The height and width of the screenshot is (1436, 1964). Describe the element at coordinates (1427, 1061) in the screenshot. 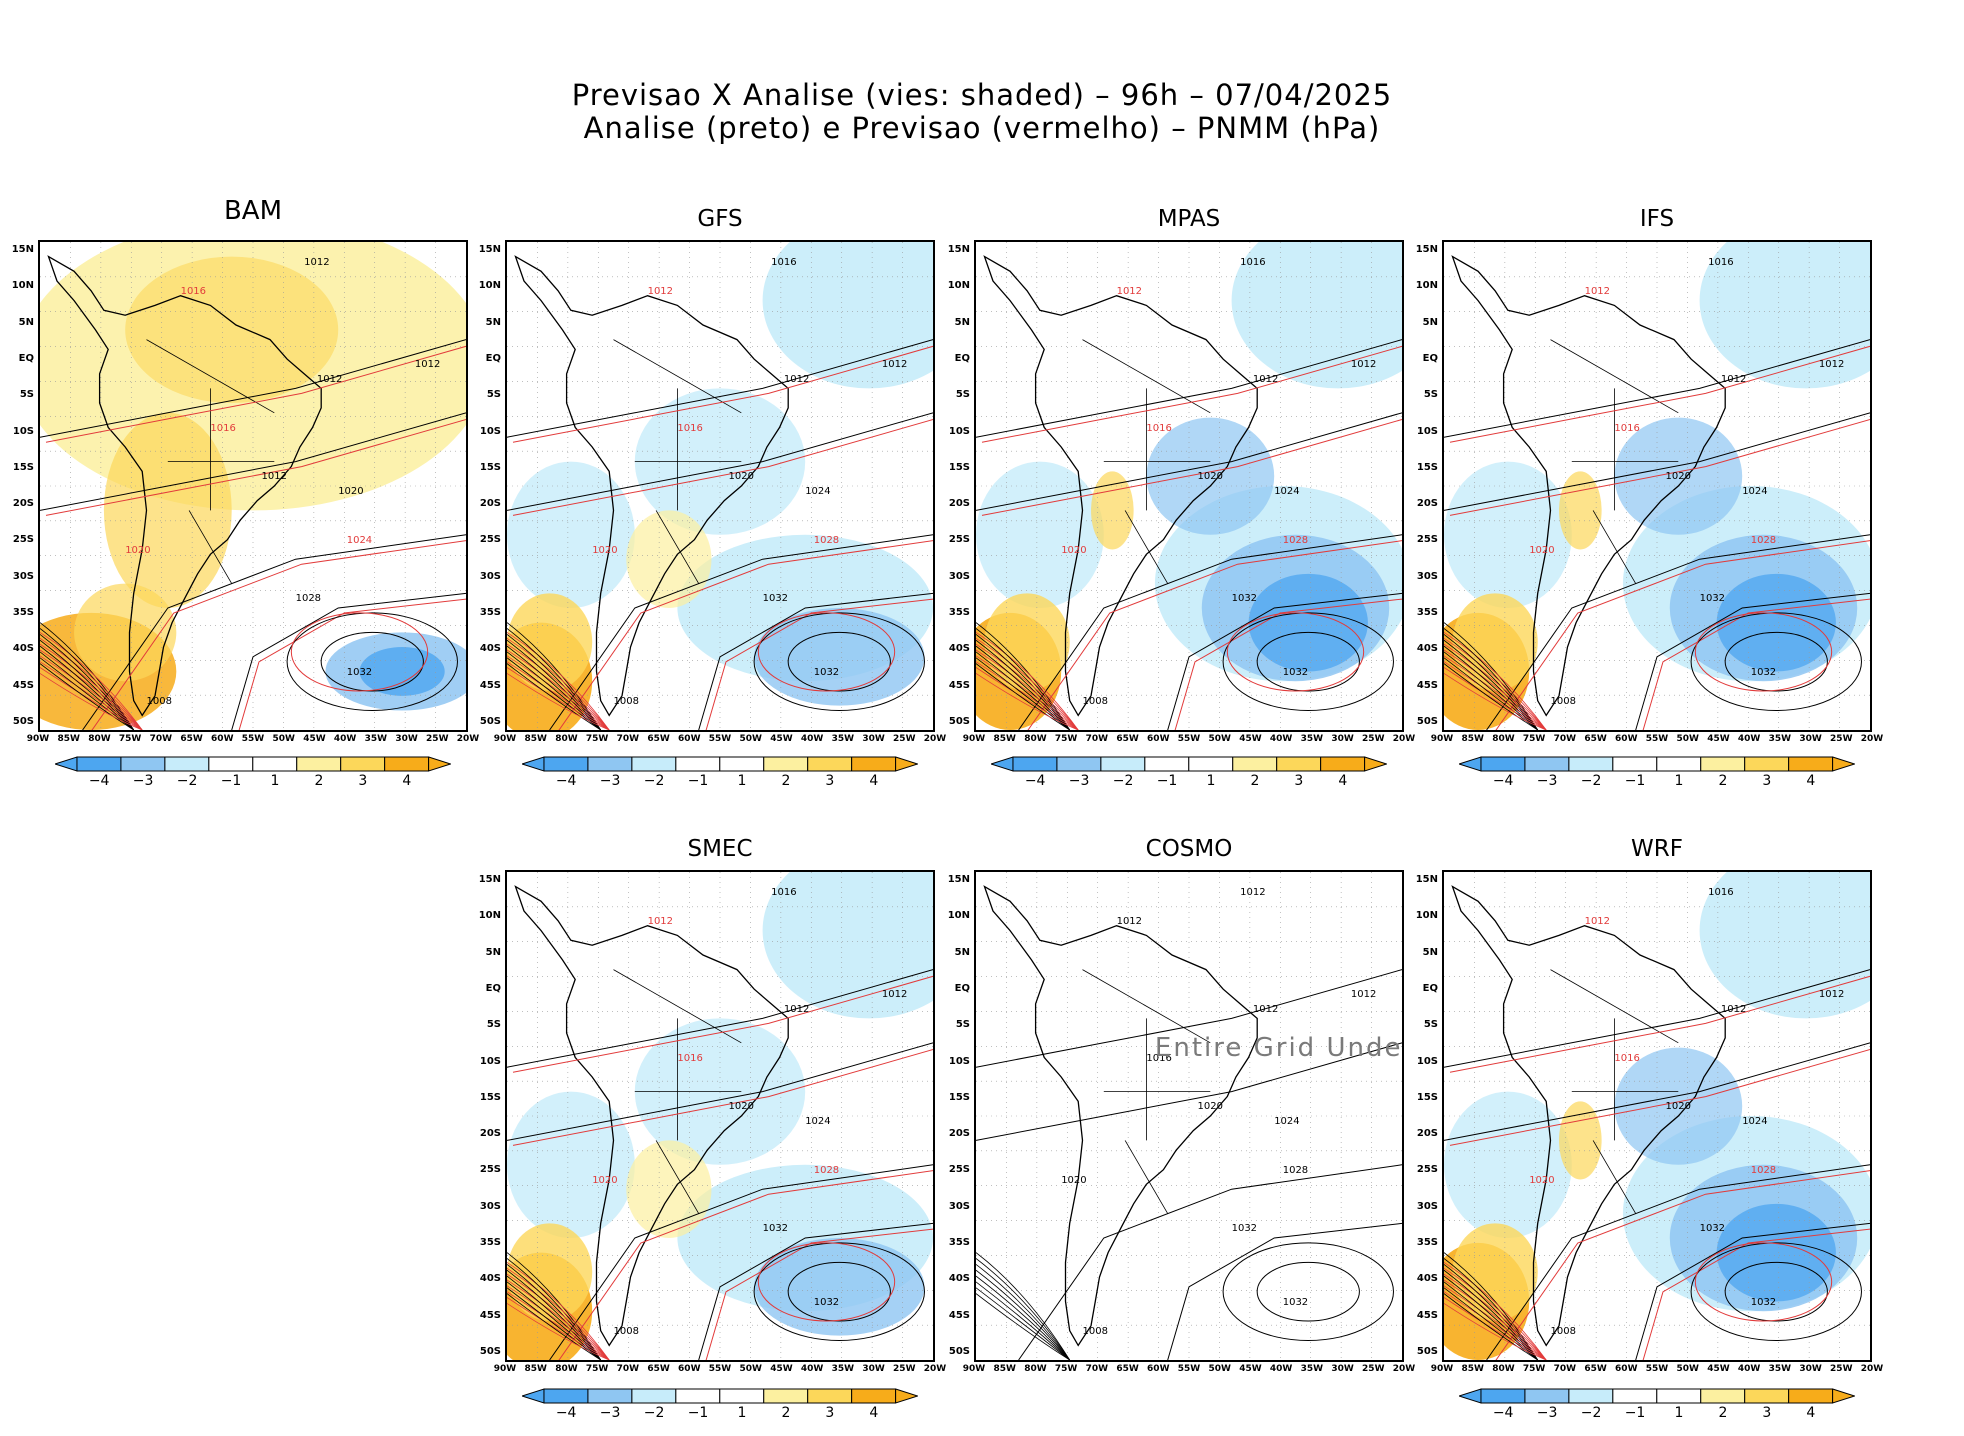

I see `lat-tick-label: 10S` at that location.